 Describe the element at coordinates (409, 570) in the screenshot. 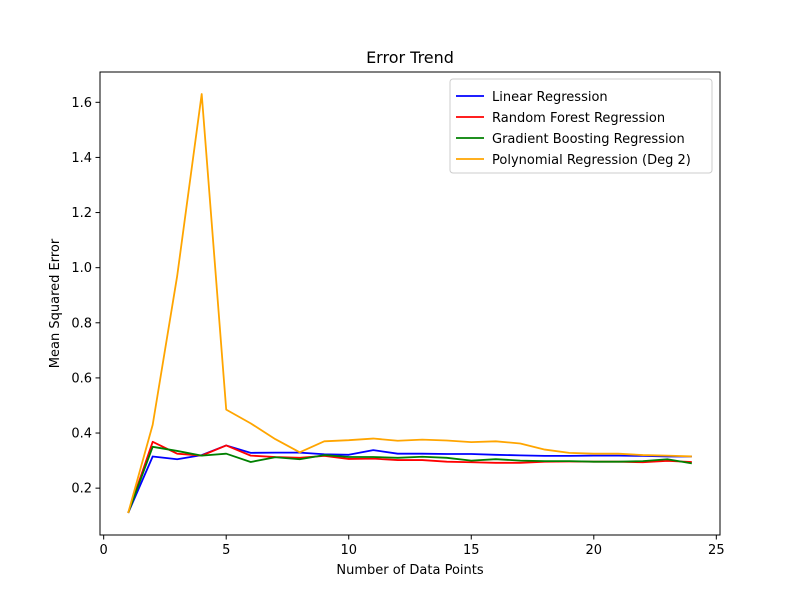

I see `x-axis-title: Number of Data Points` at that location.